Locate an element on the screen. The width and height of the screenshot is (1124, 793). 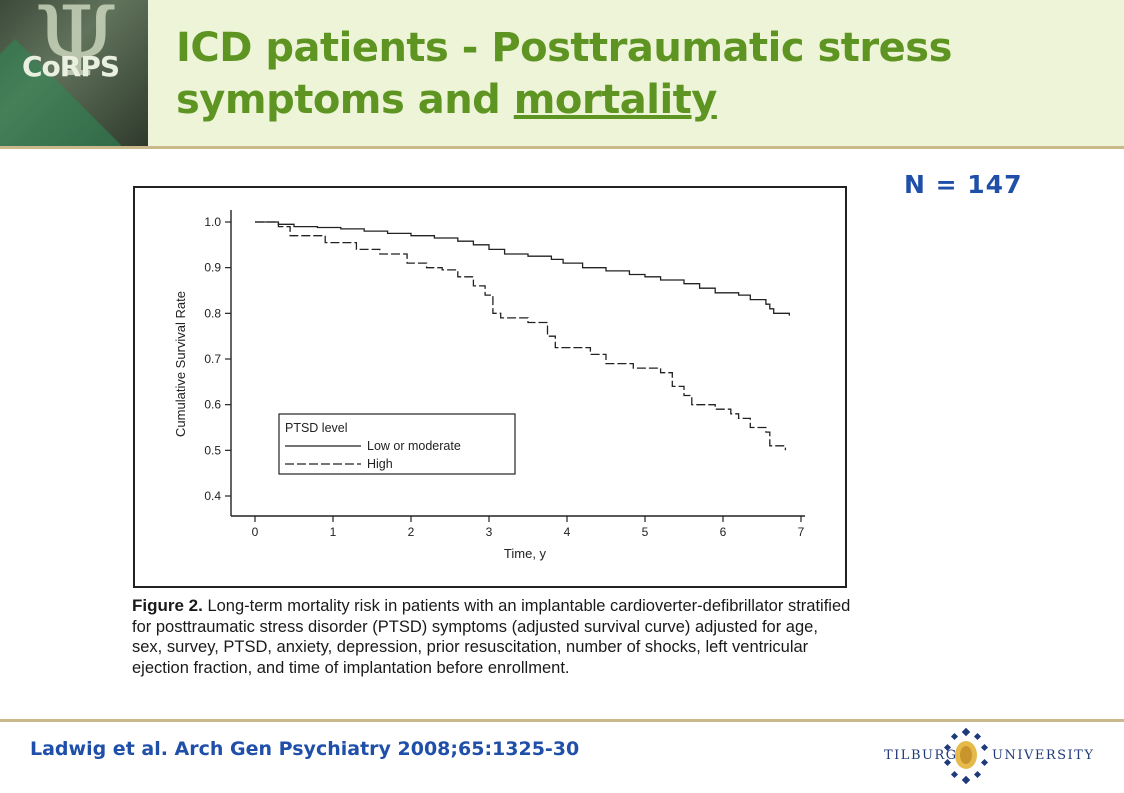
y-axis-label: Cumulative Survival Rate is located at coordinates (180, 364).